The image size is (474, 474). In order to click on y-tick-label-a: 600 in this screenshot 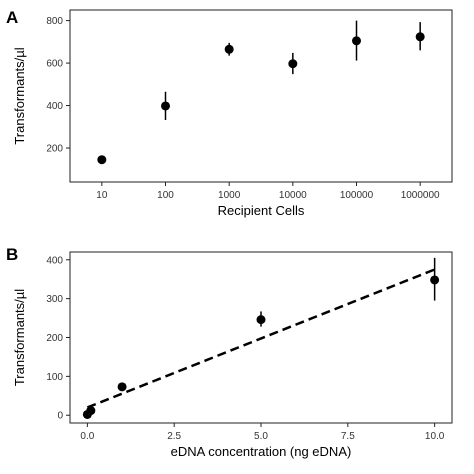, I will do `click(54, 64)`.